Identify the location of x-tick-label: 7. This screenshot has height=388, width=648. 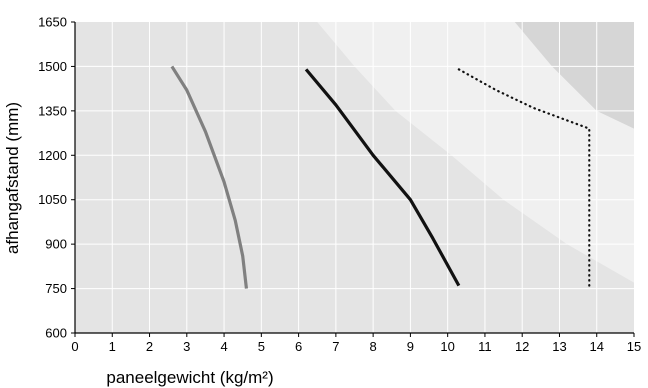
(335, 346).